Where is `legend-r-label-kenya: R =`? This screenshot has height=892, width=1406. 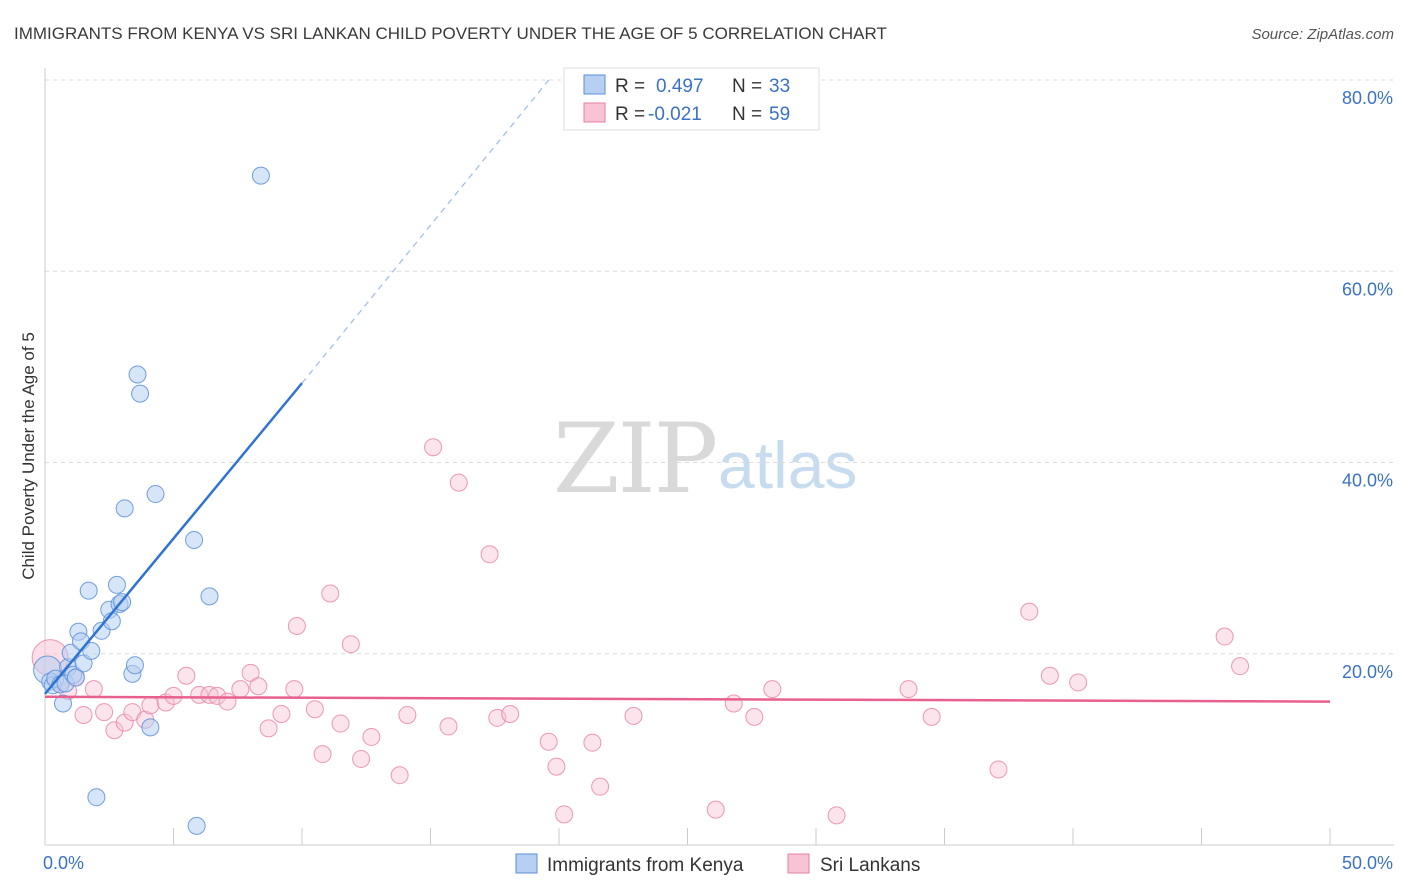 legend-r-label-kenya: R = is located at coordinates (630, 86).